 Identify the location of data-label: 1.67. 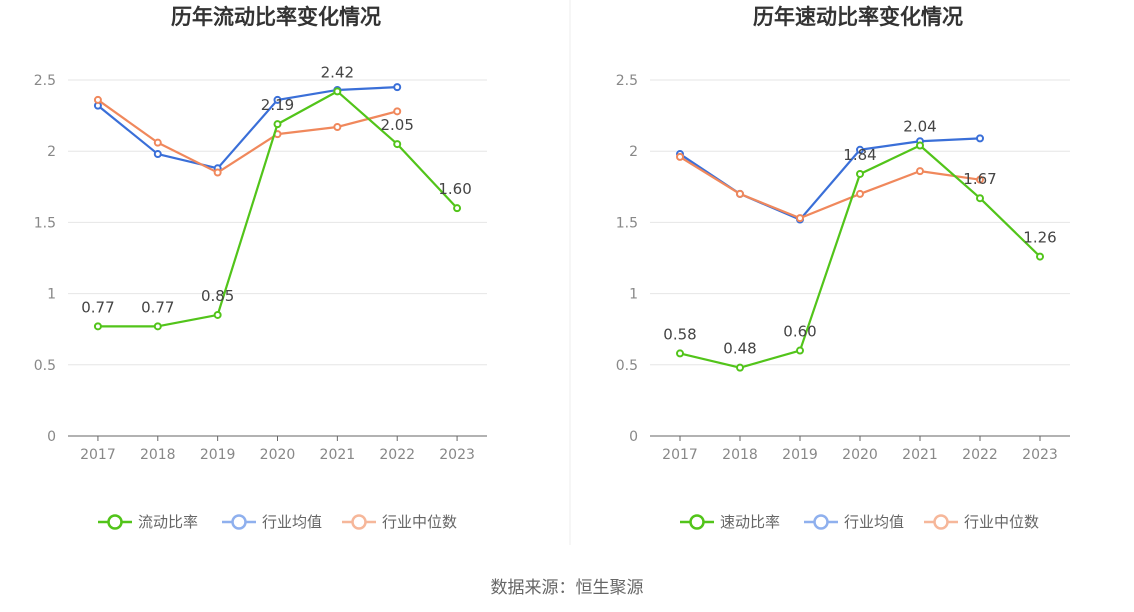
(979, 179).